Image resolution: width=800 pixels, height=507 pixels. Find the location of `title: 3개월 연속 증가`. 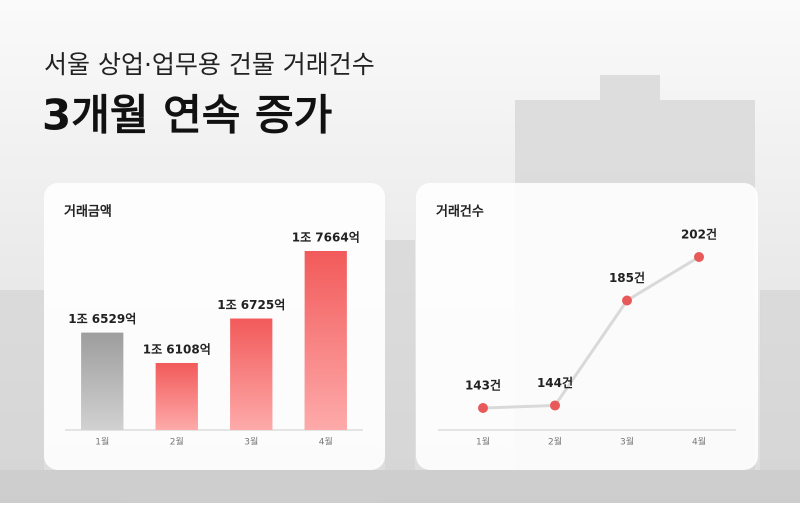

title: 3개월 연속 증가 is located at coordinates (187, 115).